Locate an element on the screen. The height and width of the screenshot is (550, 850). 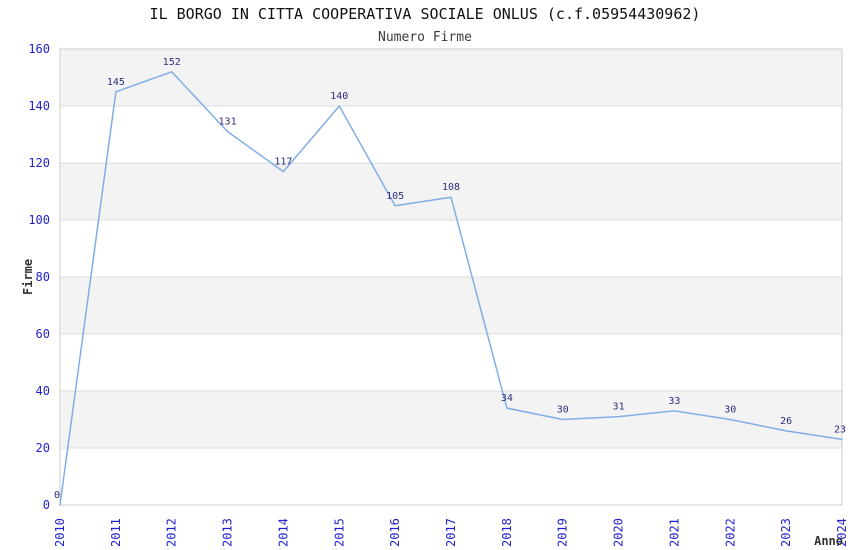
data-label: 145 is located at coordinates (116, 82).